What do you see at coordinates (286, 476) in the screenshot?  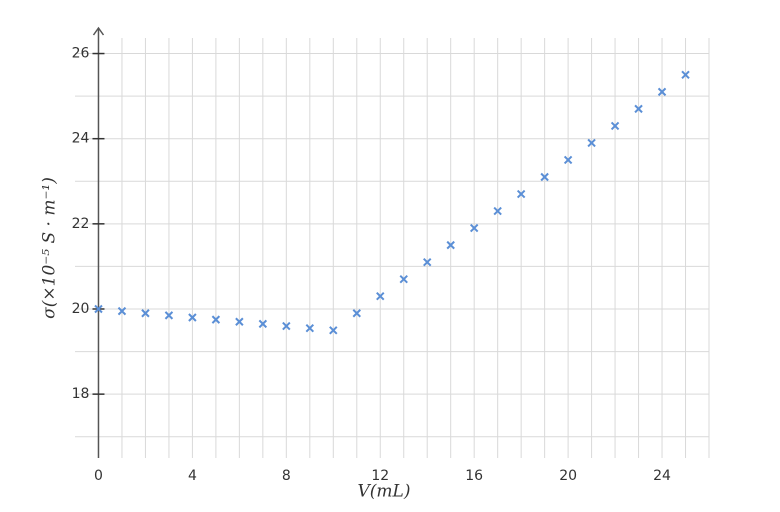 I see `x-tick-label: 8` at bounding box center [286, 476].